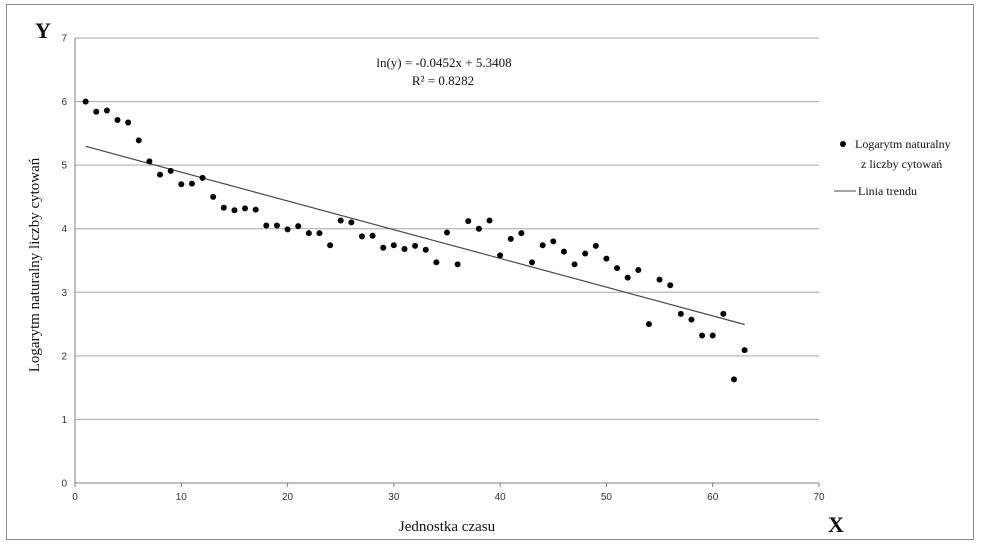  What do you see at coordinates (64, 484) in the screenshot?
I see `y-tick-label: 0` at bounding box center [64, 484].